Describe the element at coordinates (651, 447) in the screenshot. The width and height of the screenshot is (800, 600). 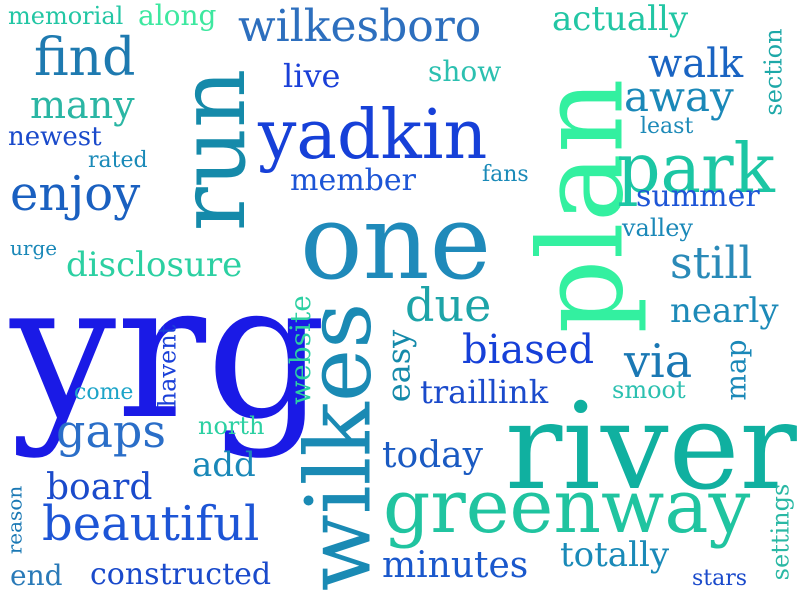
I see `word-river: river` at that location.